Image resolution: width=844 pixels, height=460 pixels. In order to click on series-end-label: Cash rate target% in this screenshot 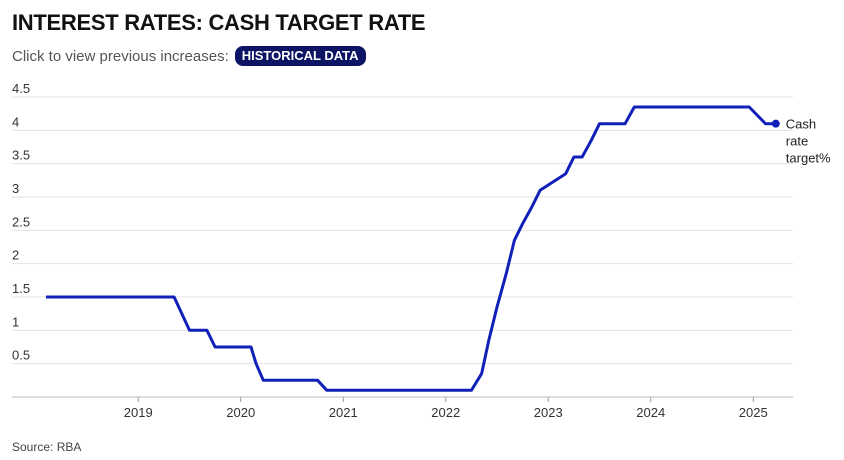, I will do `click(808, 141)`.